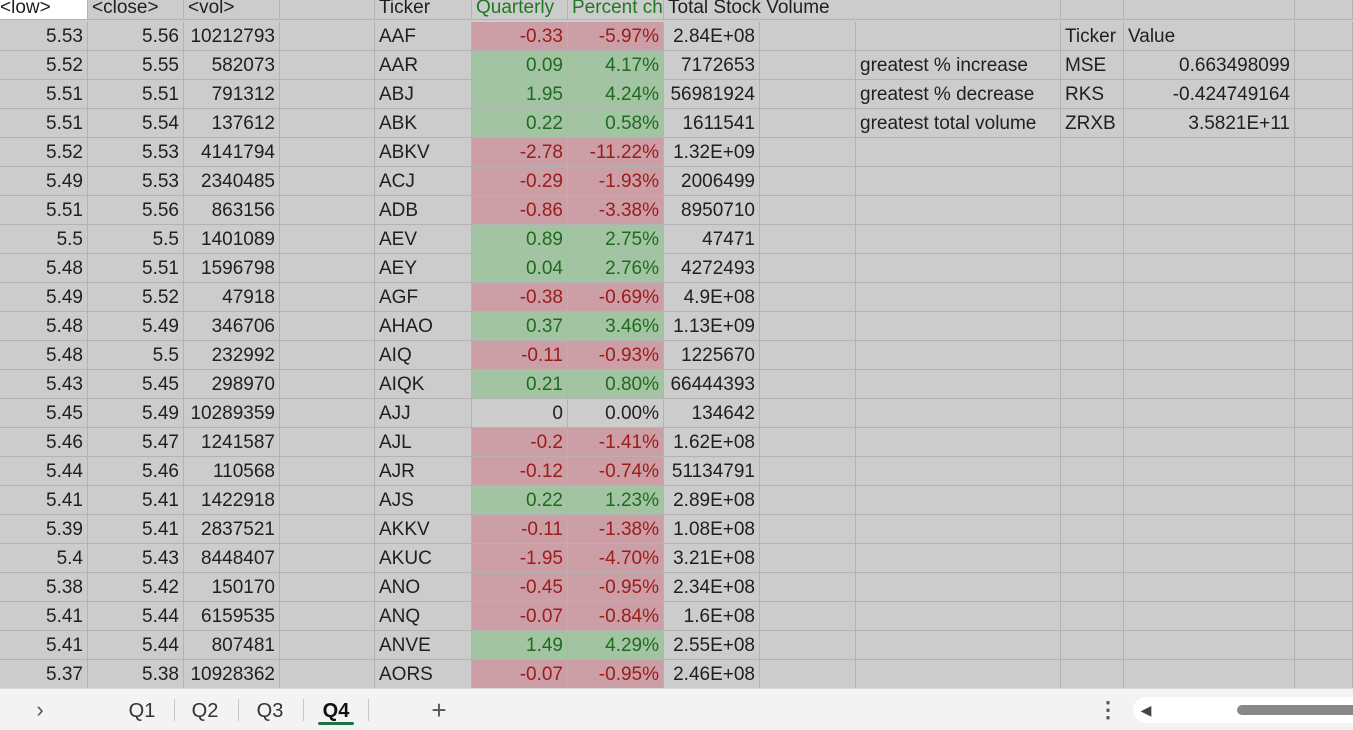 This screenshot has height=730, width=1353. Describe the element at coordinates (44, 239) in the screenshot. I see `low-cell: 5.5` at that location.